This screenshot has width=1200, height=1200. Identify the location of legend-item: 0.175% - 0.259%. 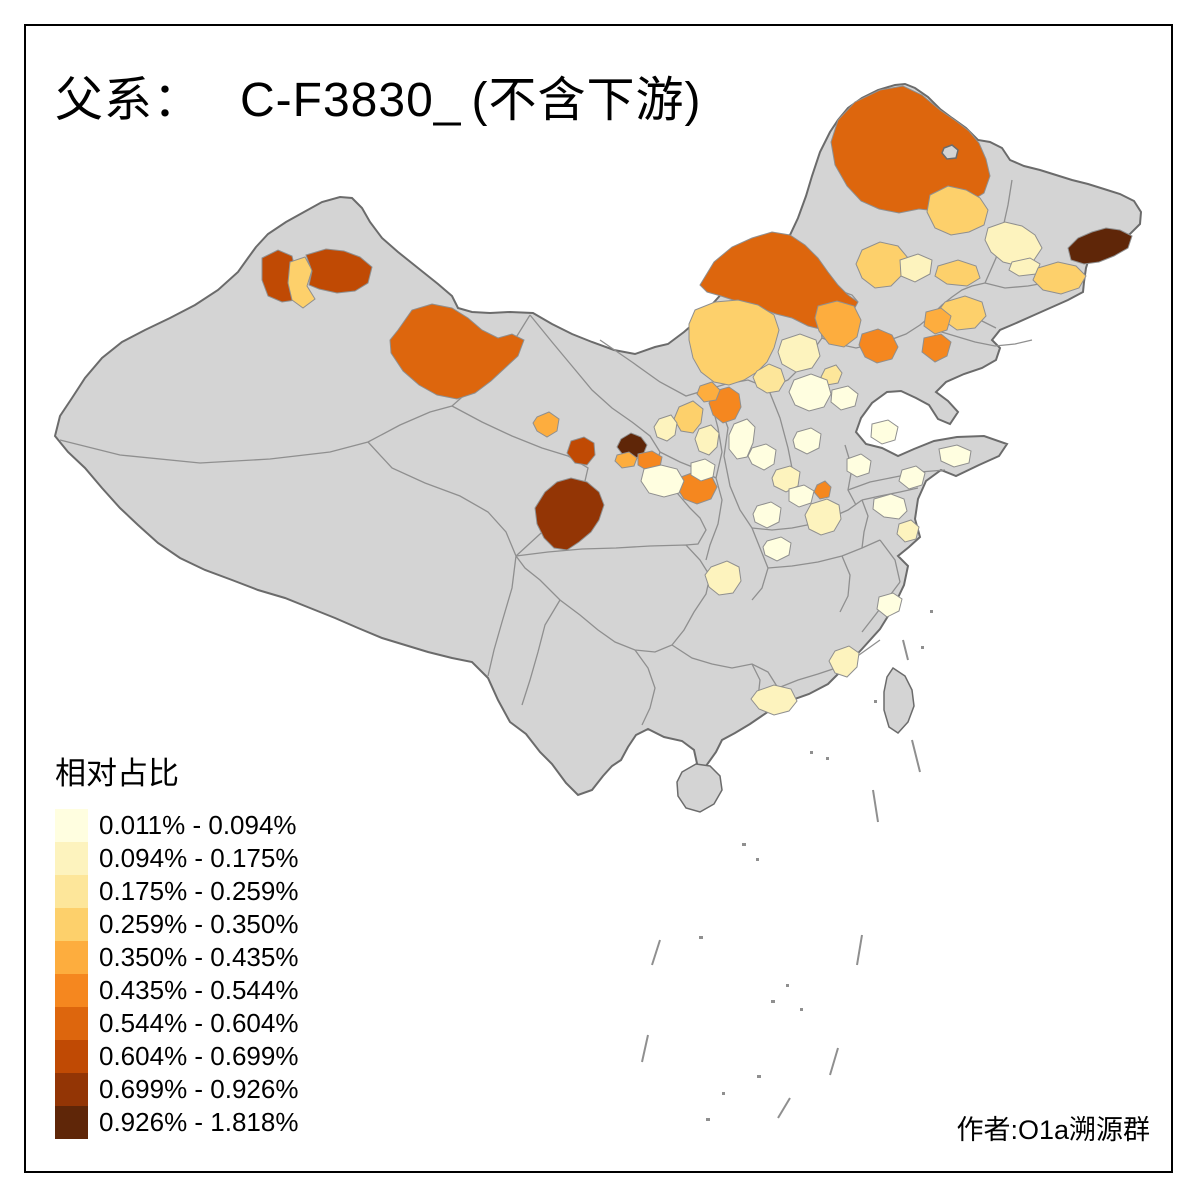
(176, 891).